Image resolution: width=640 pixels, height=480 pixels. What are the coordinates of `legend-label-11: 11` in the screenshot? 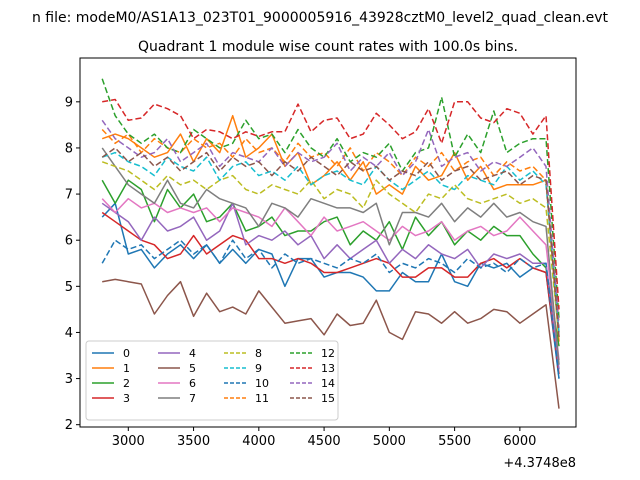 It's located at (262, 398).